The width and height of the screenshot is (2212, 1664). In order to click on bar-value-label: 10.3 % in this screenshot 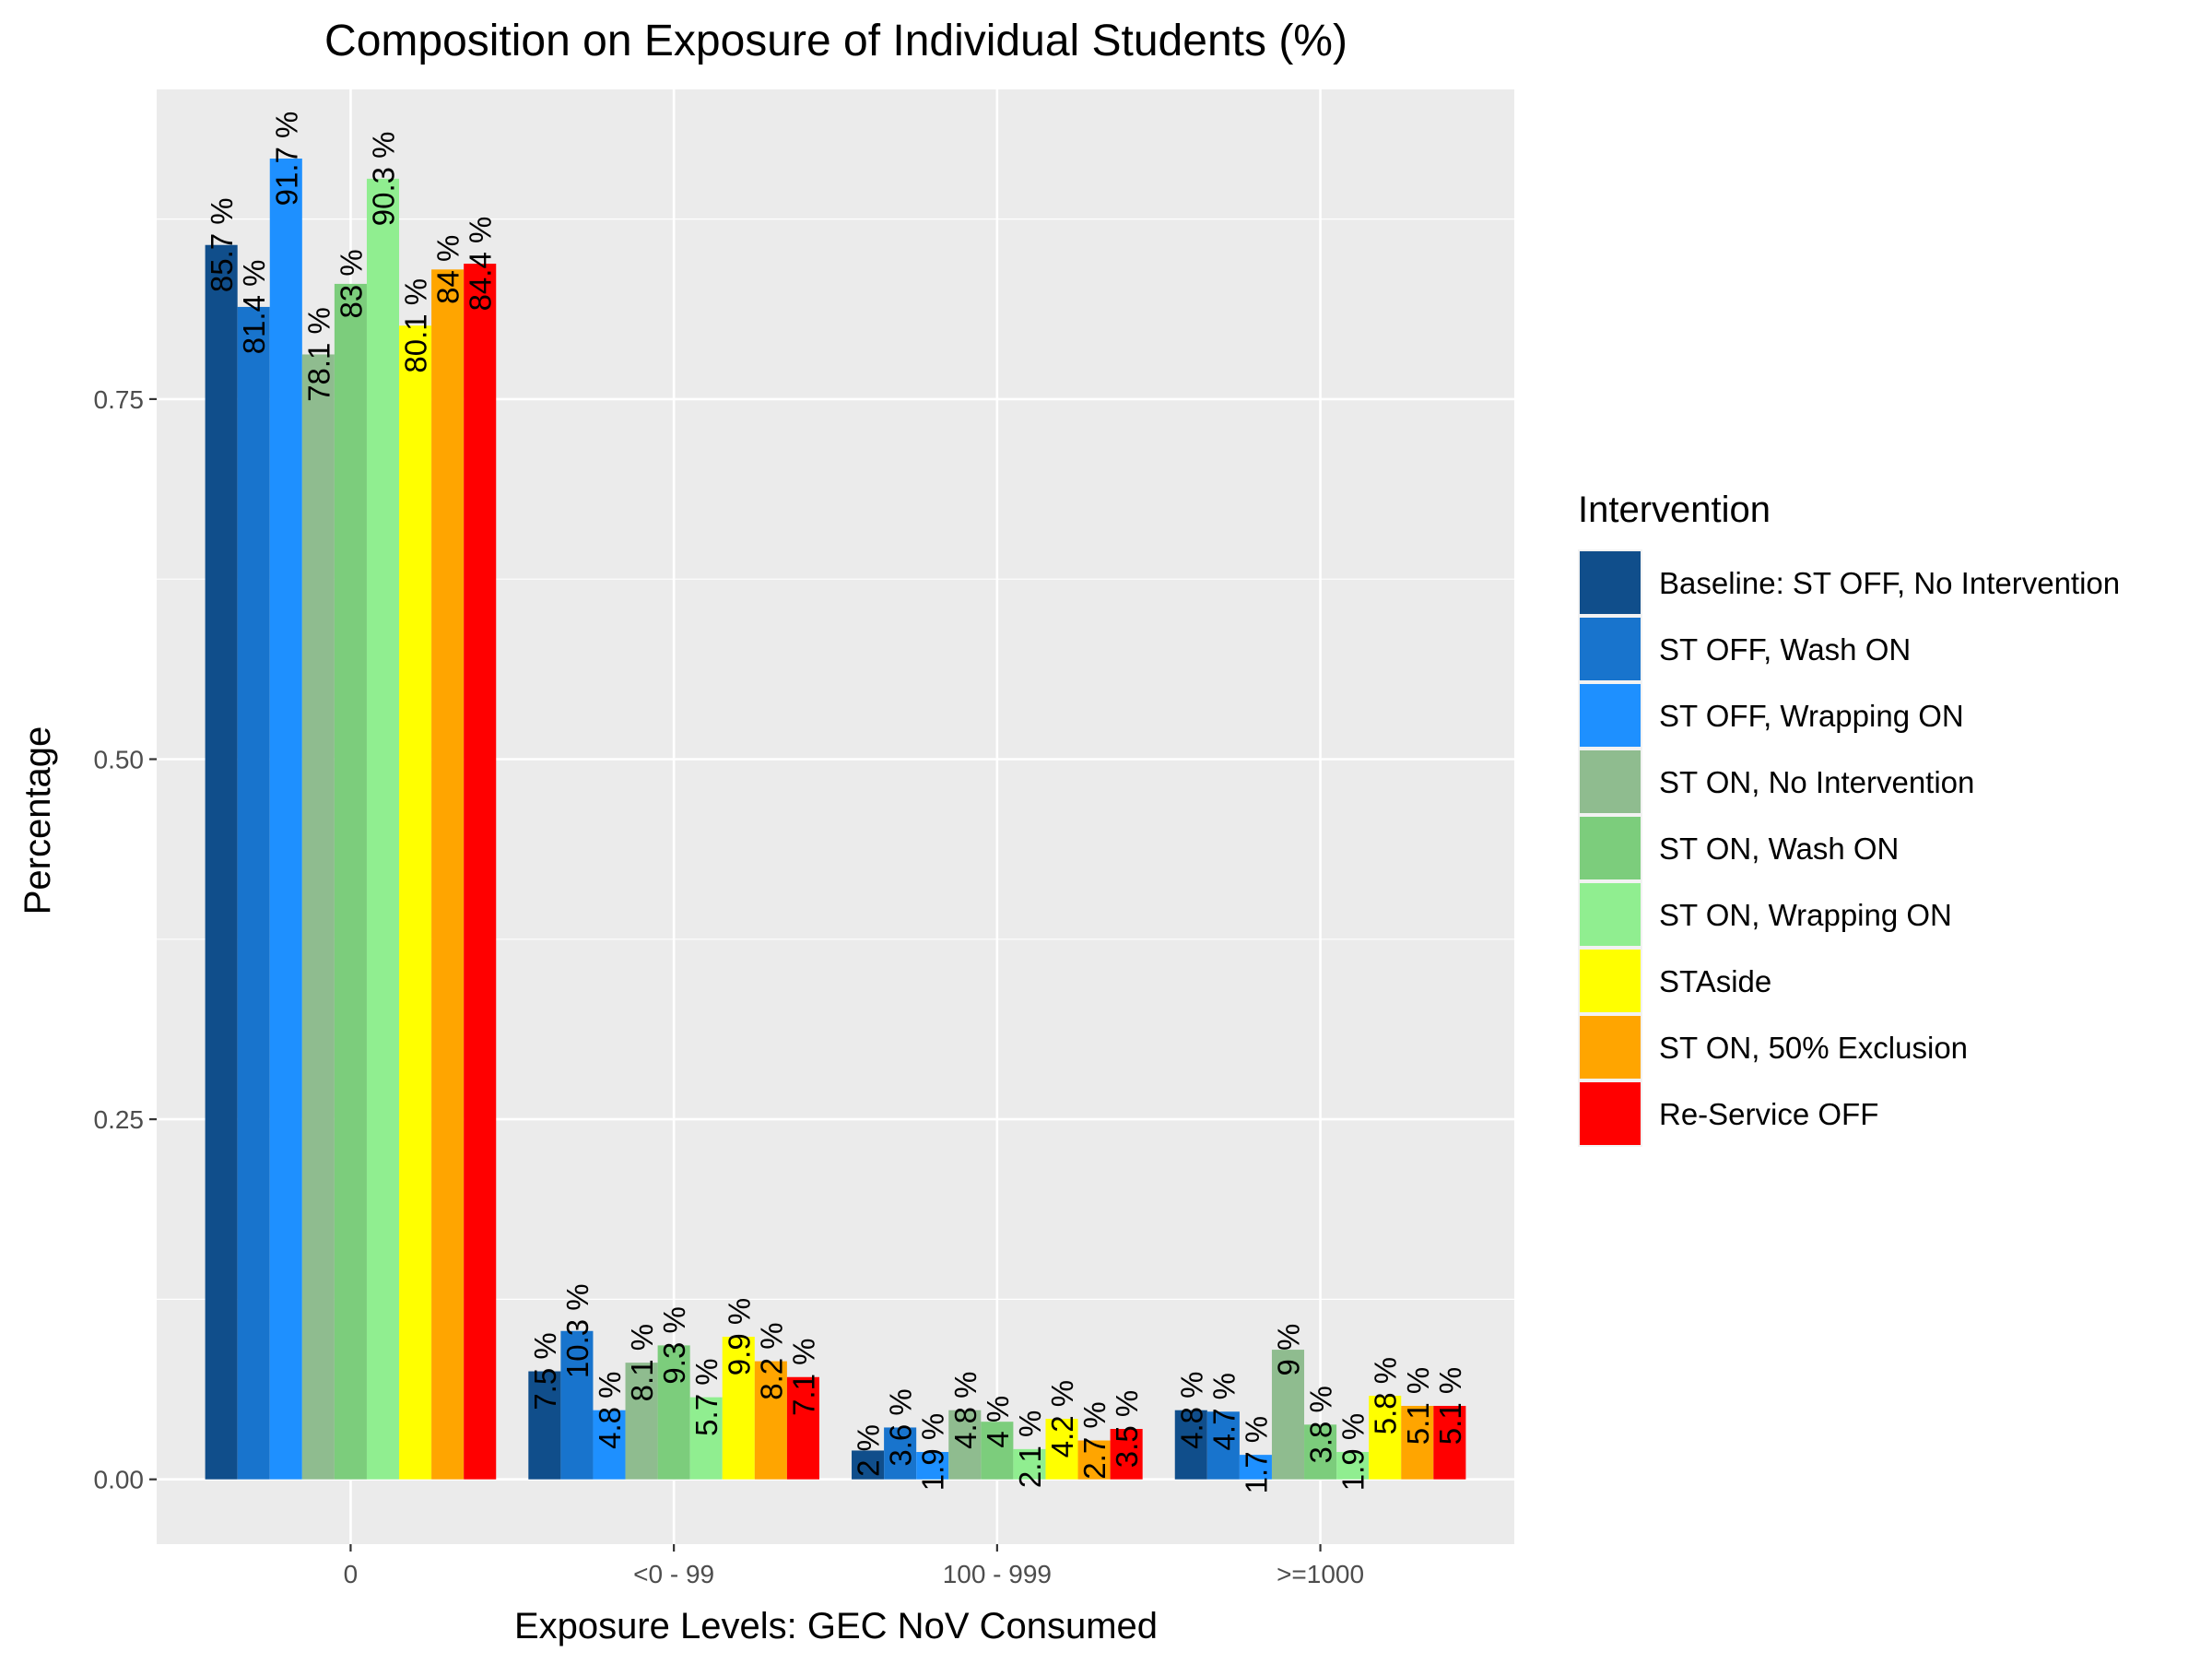, I will do `click(577, 1330)`.